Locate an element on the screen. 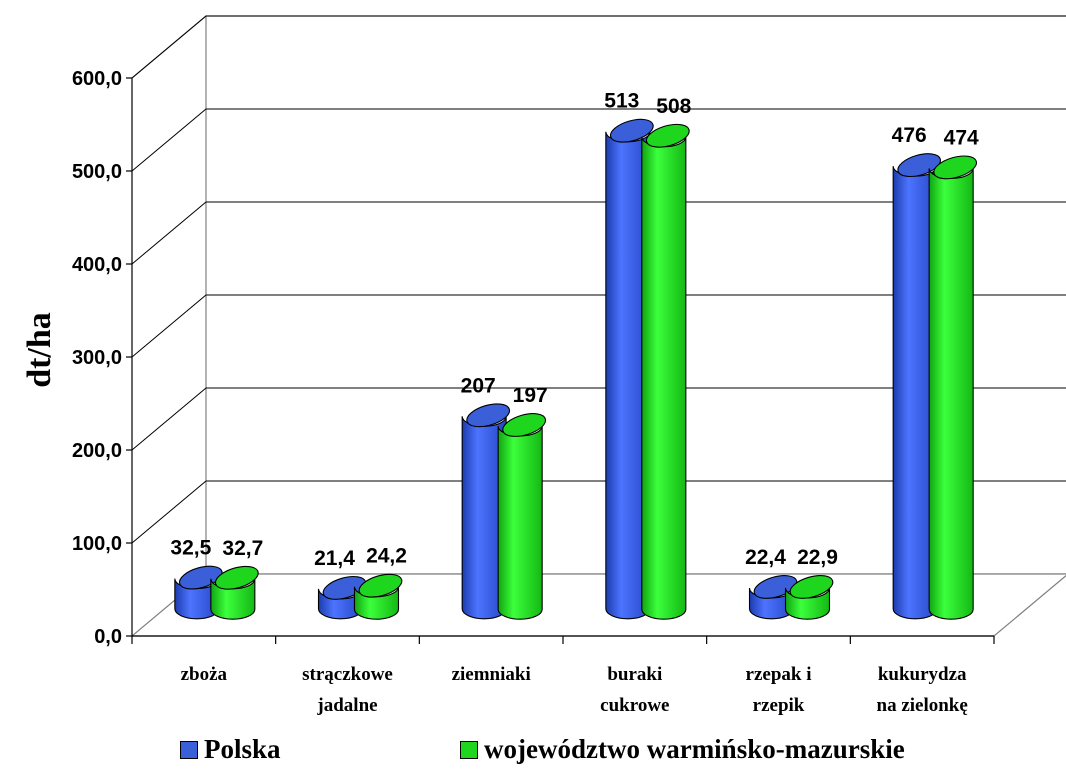 This screenshot has width=1066, height=774. x-tick-label: rzepik is located at coordinates (779, 705).